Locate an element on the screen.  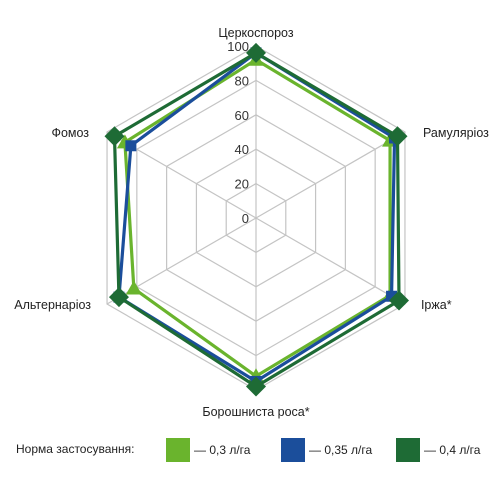
legend-label: — 0,35 л/га is located at coordinates (340, 450).